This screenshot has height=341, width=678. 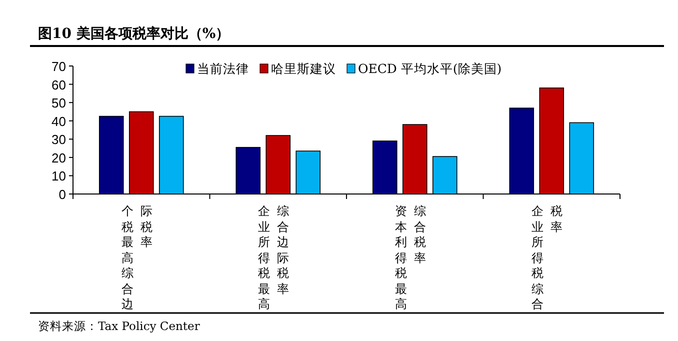 I want to click on y-tick-label: 50, so click(x=59, y=103).